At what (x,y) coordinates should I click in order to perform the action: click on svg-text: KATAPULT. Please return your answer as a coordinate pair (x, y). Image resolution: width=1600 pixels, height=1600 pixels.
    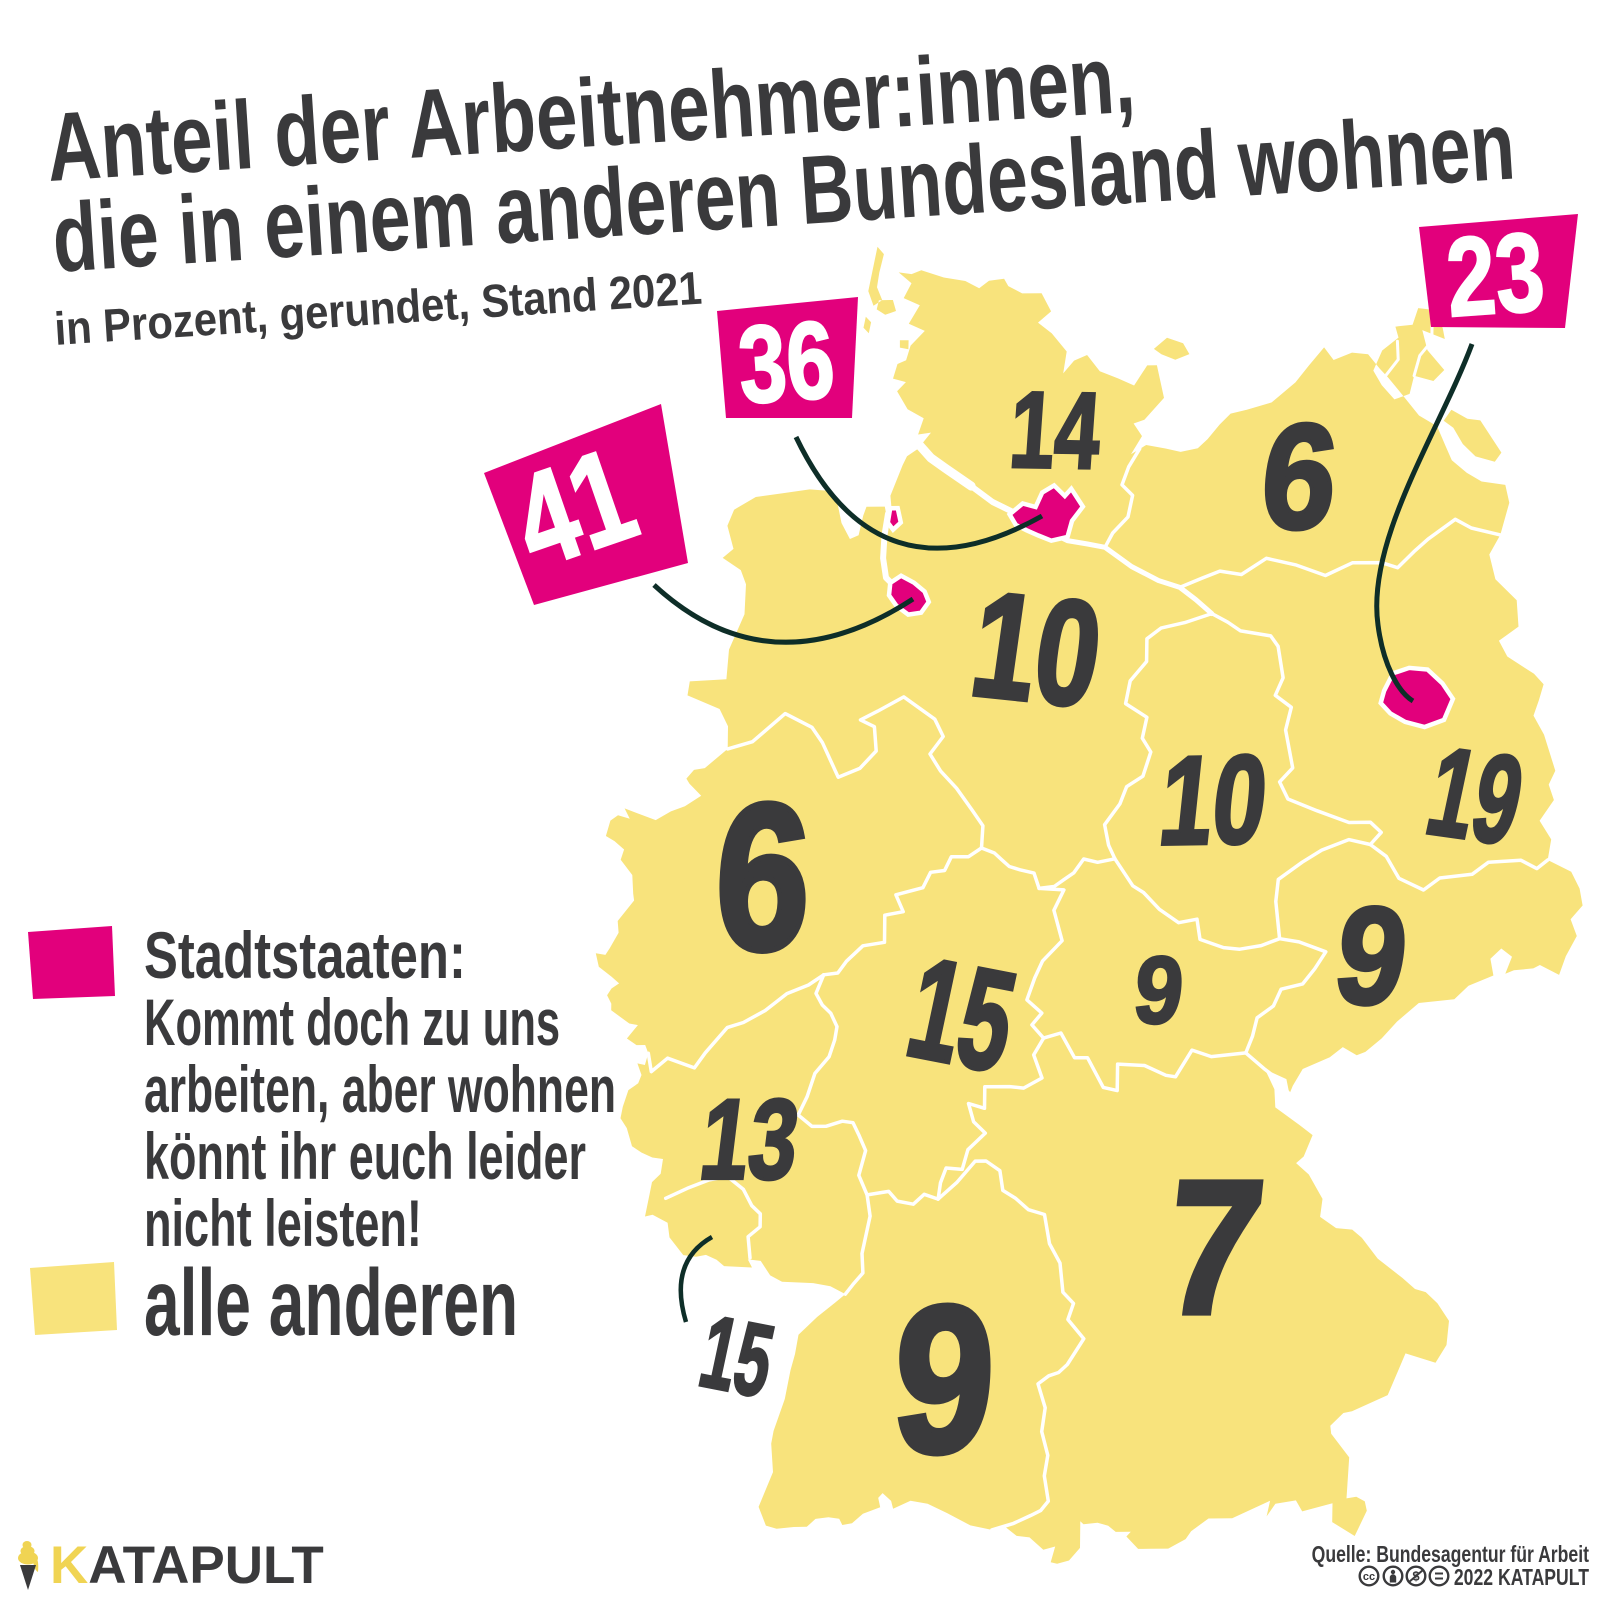
    Looking at the image, I should click on (187, 1565).